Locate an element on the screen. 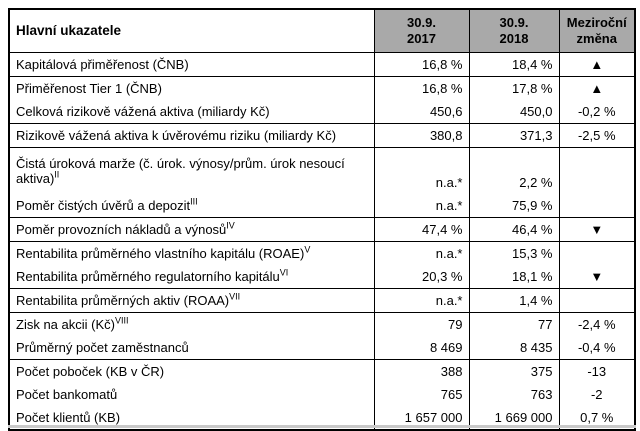  row-label: Rentabilita průměrných aktiv (ROAA)VII is located at coordinates (191, 300).